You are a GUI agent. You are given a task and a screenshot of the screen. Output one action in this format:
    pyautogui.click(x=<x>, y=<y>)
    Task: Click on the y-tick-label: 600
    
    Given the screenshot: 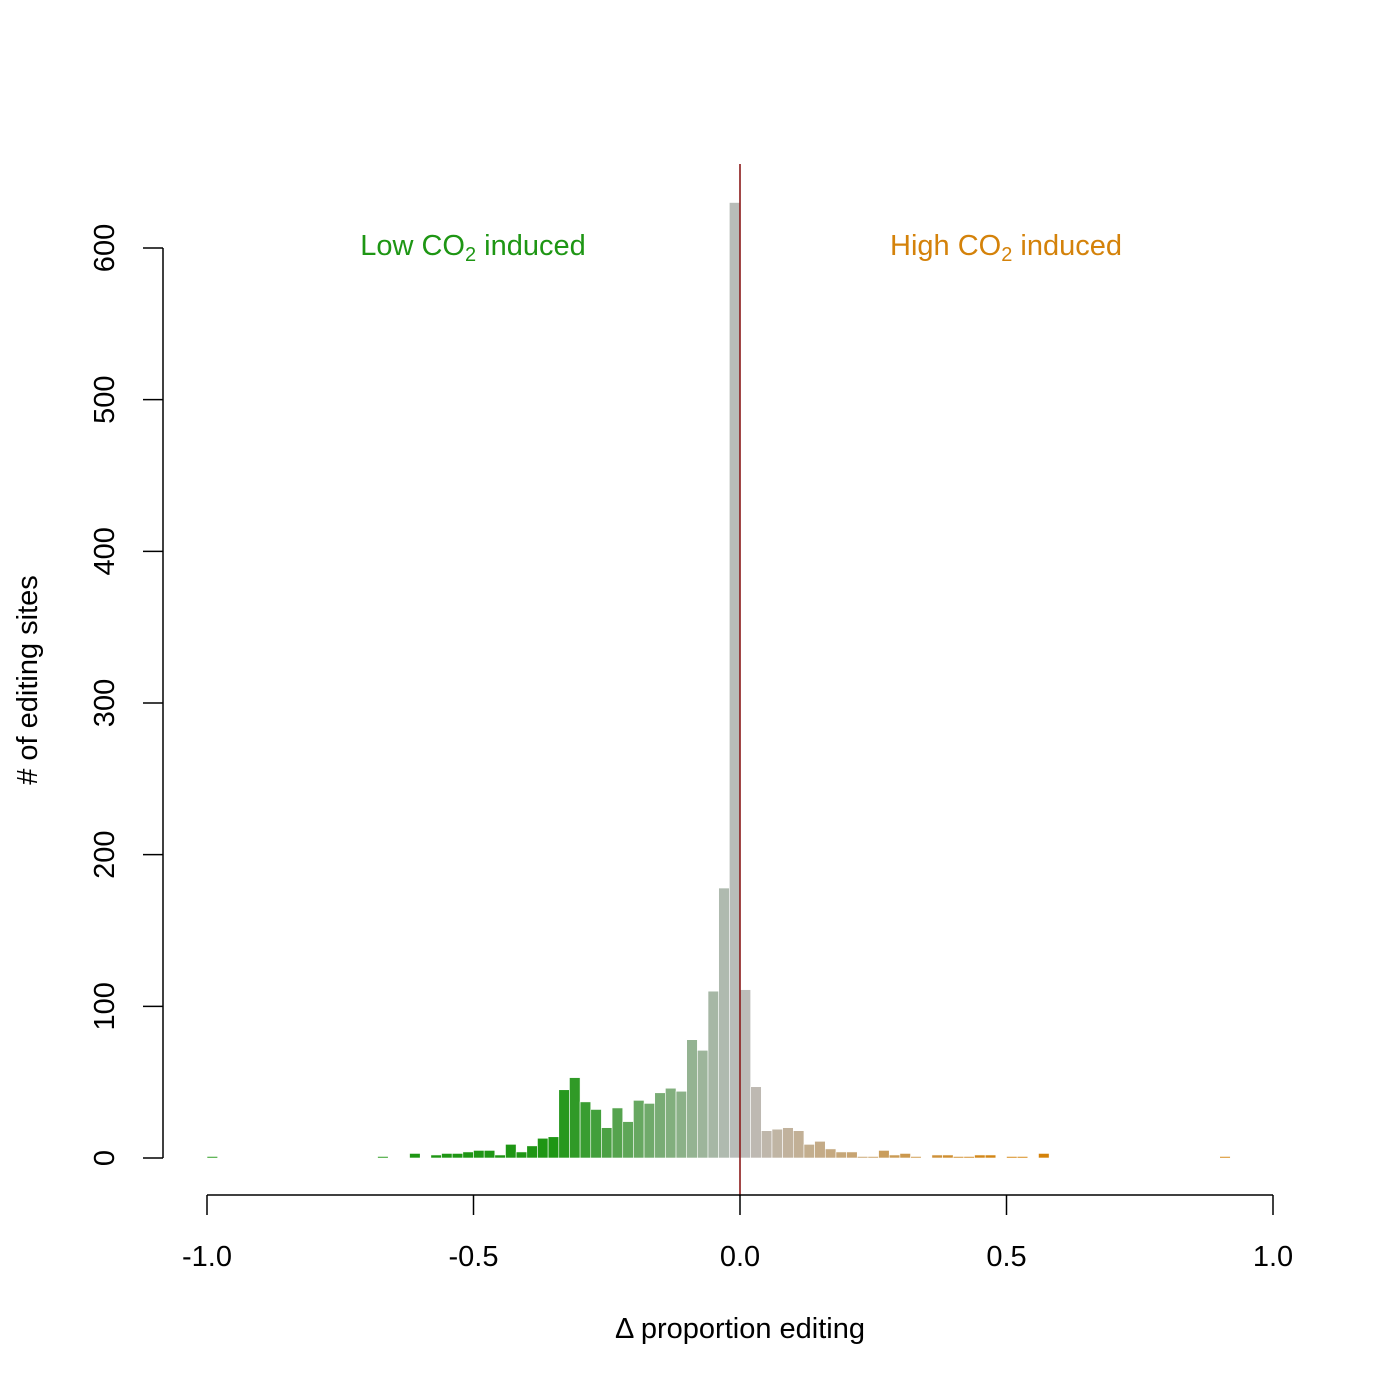 What is the action you would take?
    pyautogui.click(x=105, y=248)
    